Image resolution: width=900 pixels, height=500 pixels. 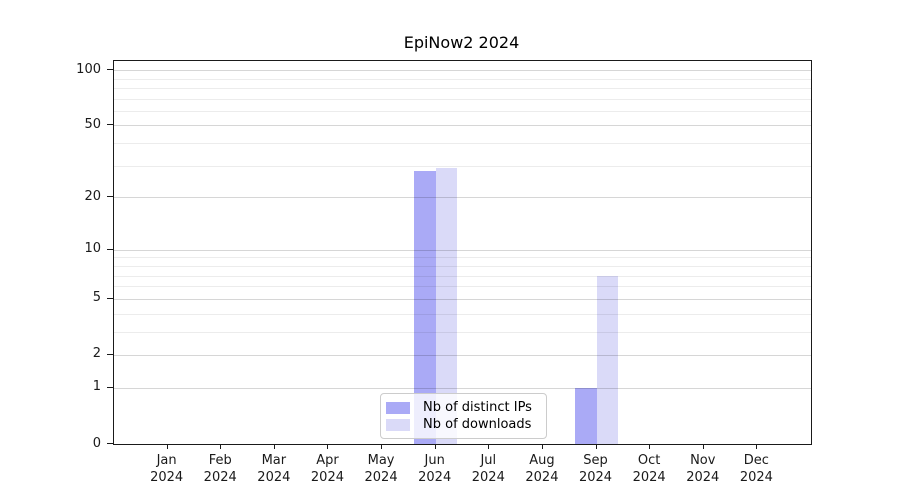 What do you see at coordinates (381, 469) in the screenshot?
I see `x-tick-label-may: May 2024` at bounding box center [381, 469].